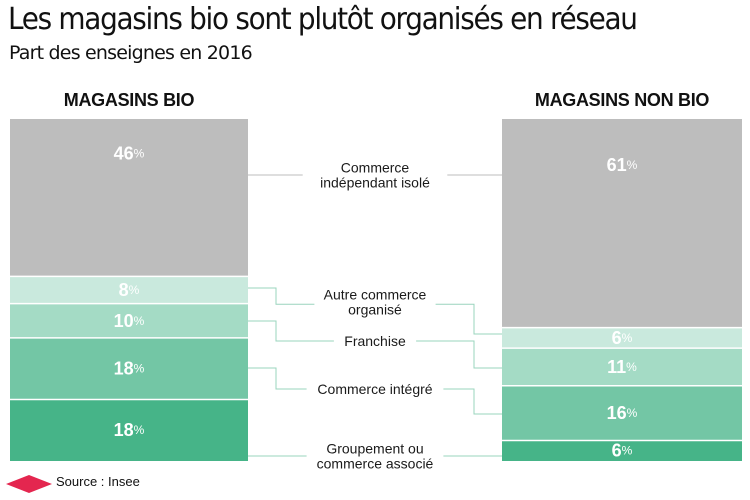 Image resolution: width=750 pixels, height=500 pixels. Describe the element at coordinates (98, 481) in the screenshot. I see `source-note: Source : Insee` at that location.